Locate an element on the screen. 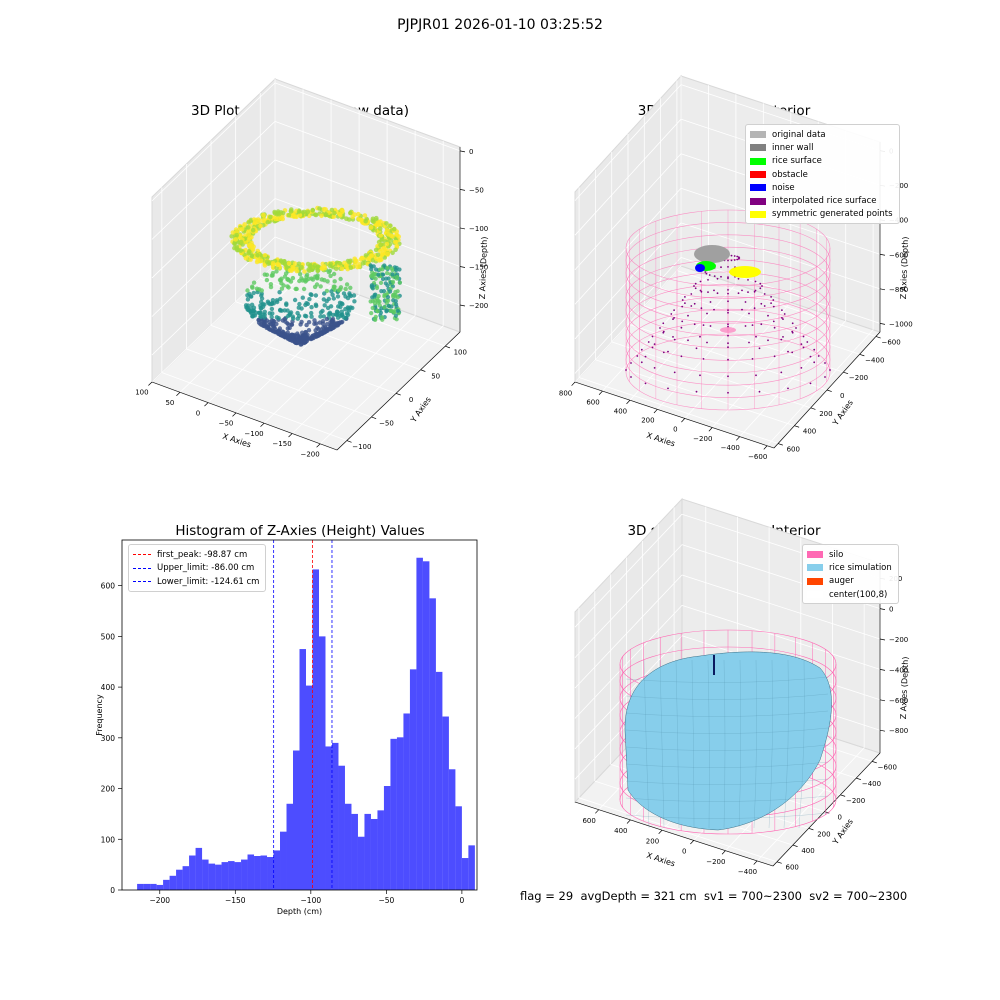 The image size is (1000, 1000). panel1-x-tick is located at coordinates (234, 414).